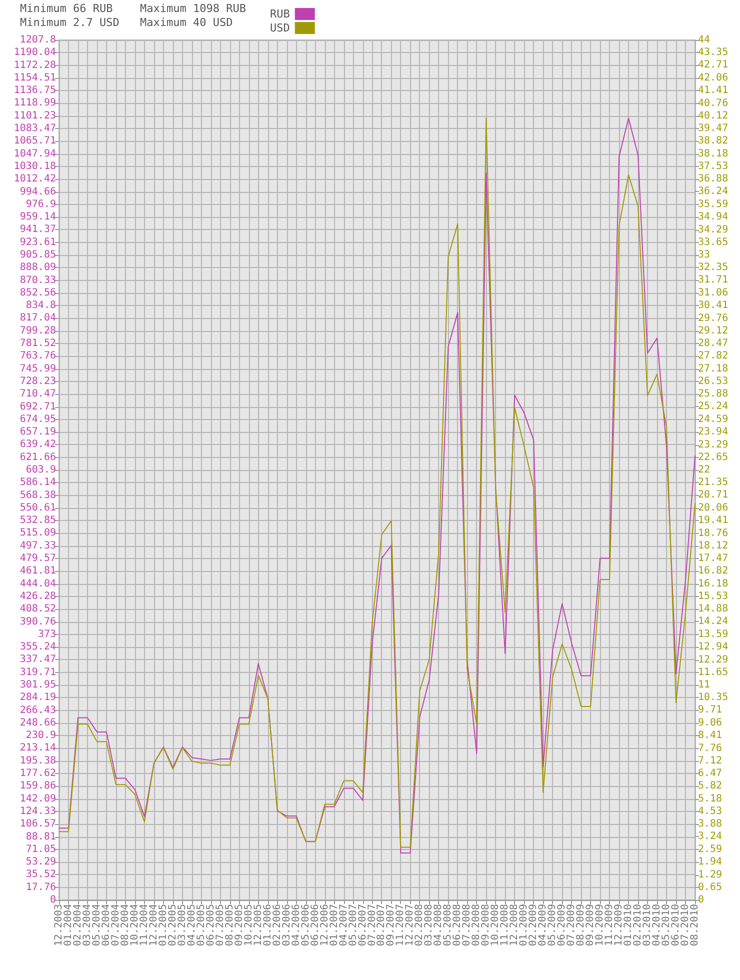  What do you see at coordinates (38, 786) in the screenshot?
I see `y-tick-label: 159.86` at bounding box center [38, 786].